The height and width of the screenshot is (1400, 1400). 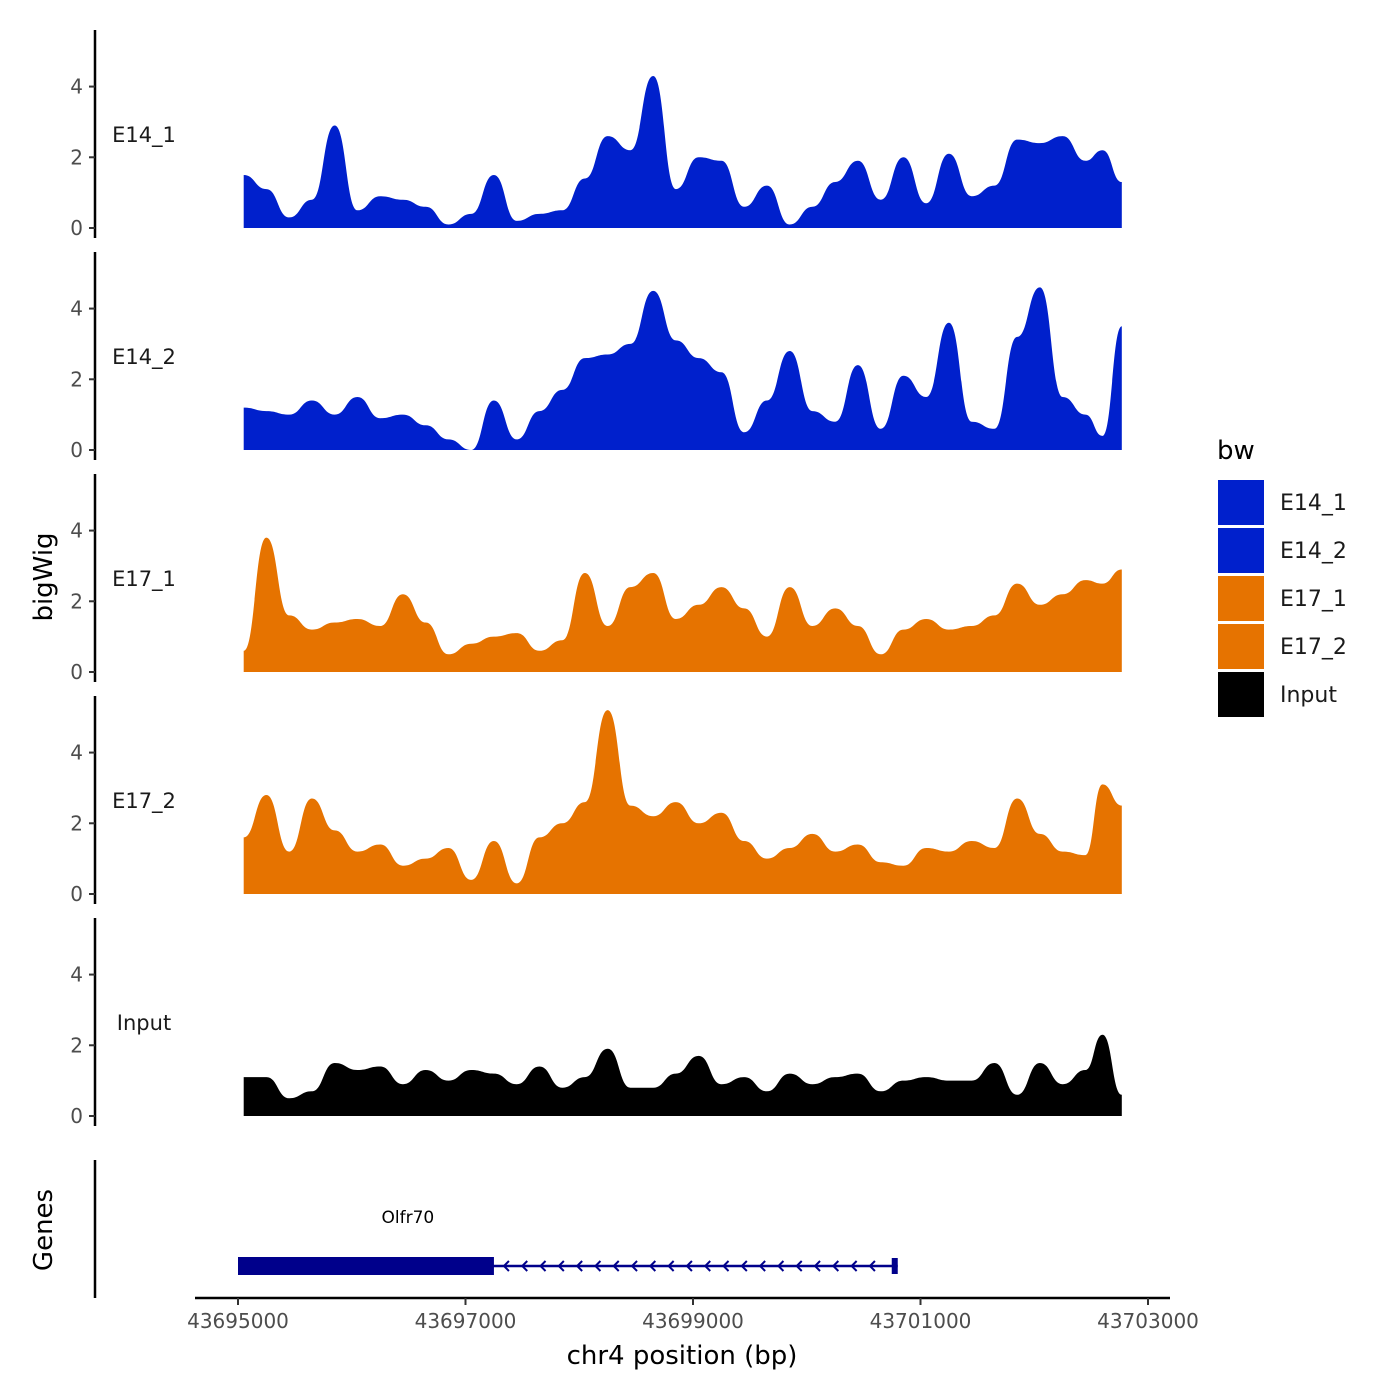 I want to click on genes-panel: Genes Olfr70, so click(x=463, y=1229).